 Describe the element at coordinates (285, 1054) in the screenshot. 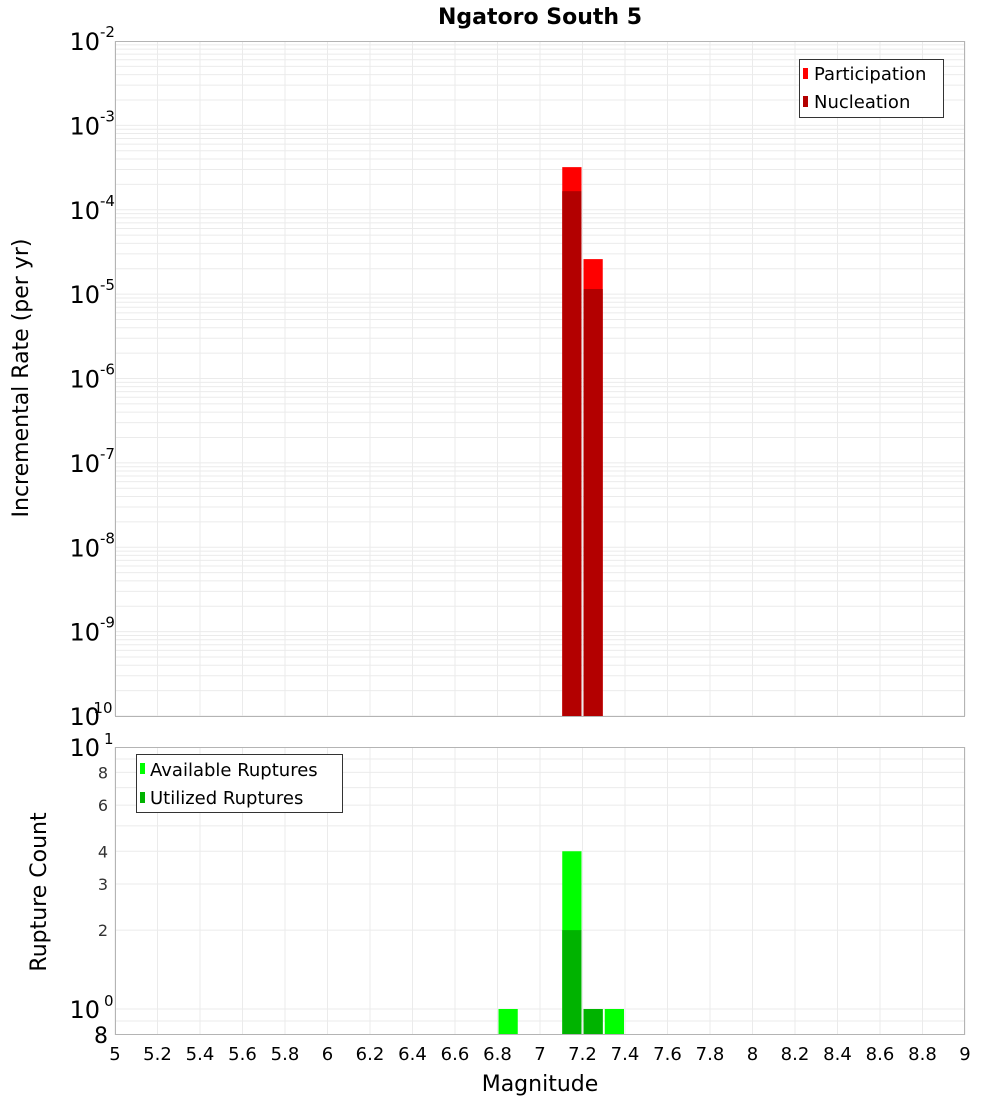

I see `svg-text: 5.8` at that location.